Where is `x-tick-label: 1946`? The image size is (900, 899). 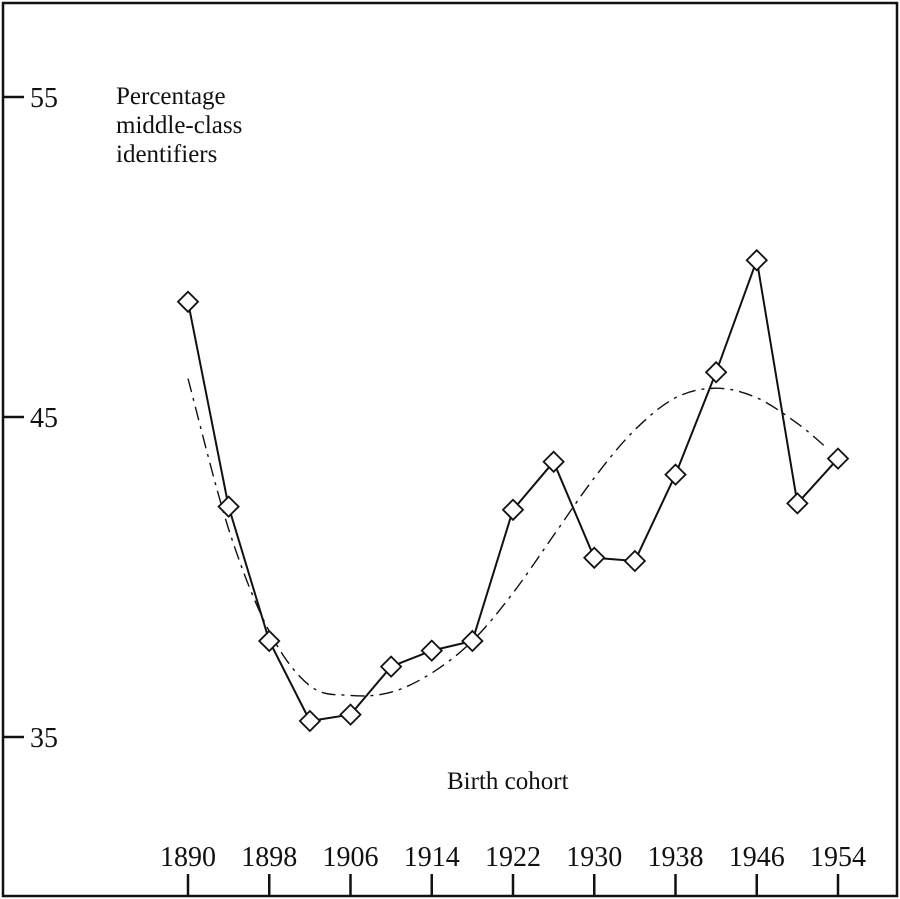
x-tick-label: 1946 is located at coordinates (757, 857).